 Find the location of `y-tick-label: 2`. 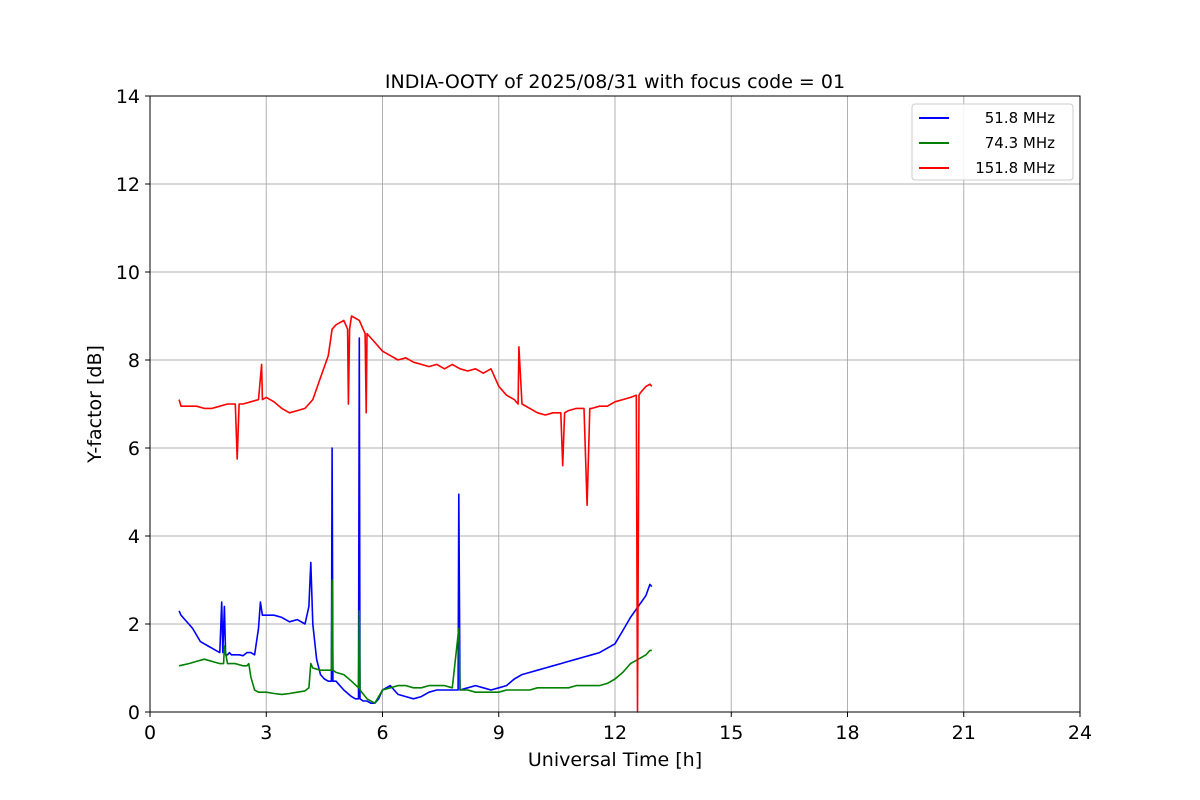

y-tick-label: 2 is located at coordinates (134, 625).